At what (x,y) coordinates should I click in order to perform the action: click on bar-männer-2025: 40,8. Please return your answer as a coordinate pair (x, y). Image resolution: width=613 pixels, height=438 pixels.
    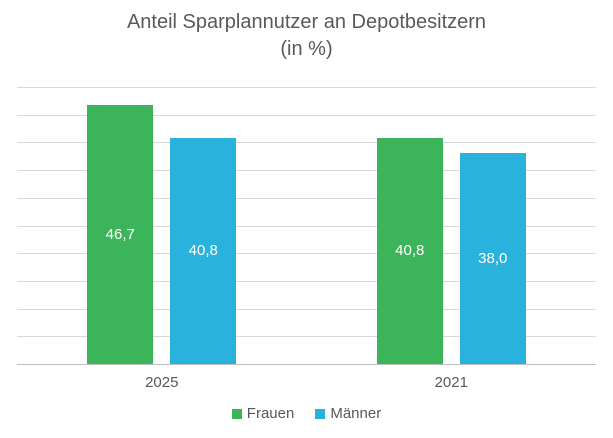
    Looking at the image, I should click on (203, 250).